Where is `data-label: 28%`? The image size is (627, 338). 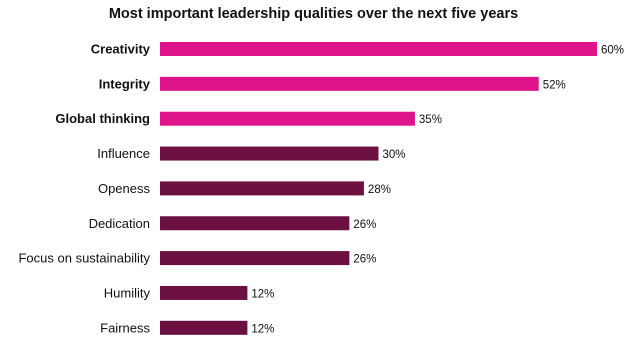 data-label: 28% is located at coordinates (379, 190).